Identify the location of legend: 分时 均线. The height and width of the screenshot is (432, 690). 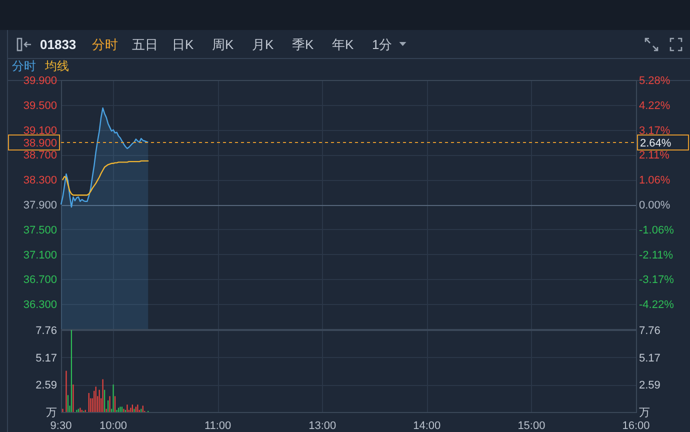
(40, 66).